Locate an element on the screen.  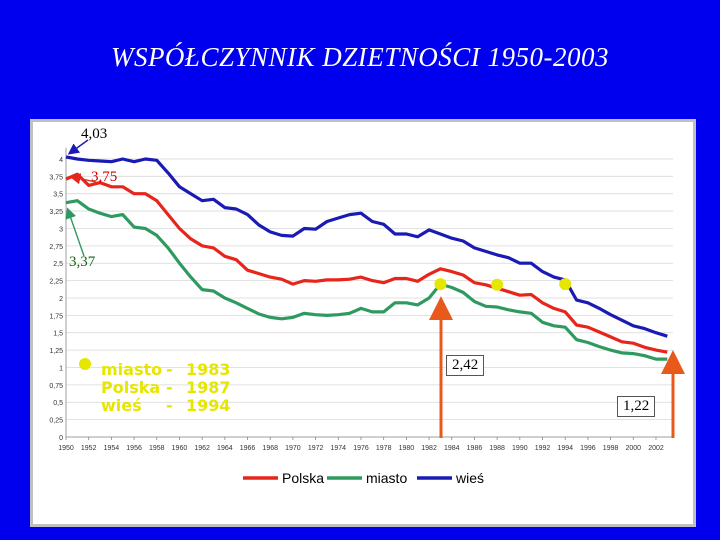
x-tick-label: 1994 is located at coordinates (565, 448).